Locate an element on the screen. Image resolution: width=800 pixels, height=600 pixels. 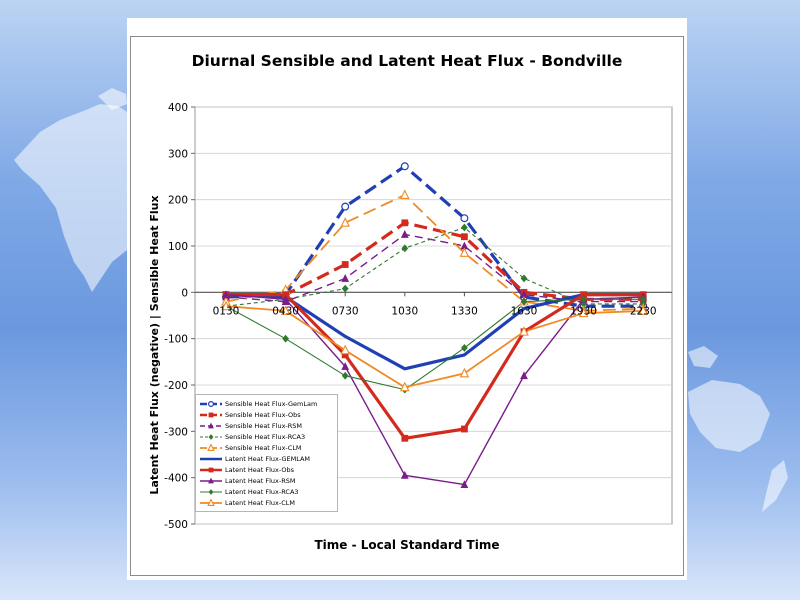
legend-item: Sensible Heat Flux-RSM is located at coordinates (267, 425).